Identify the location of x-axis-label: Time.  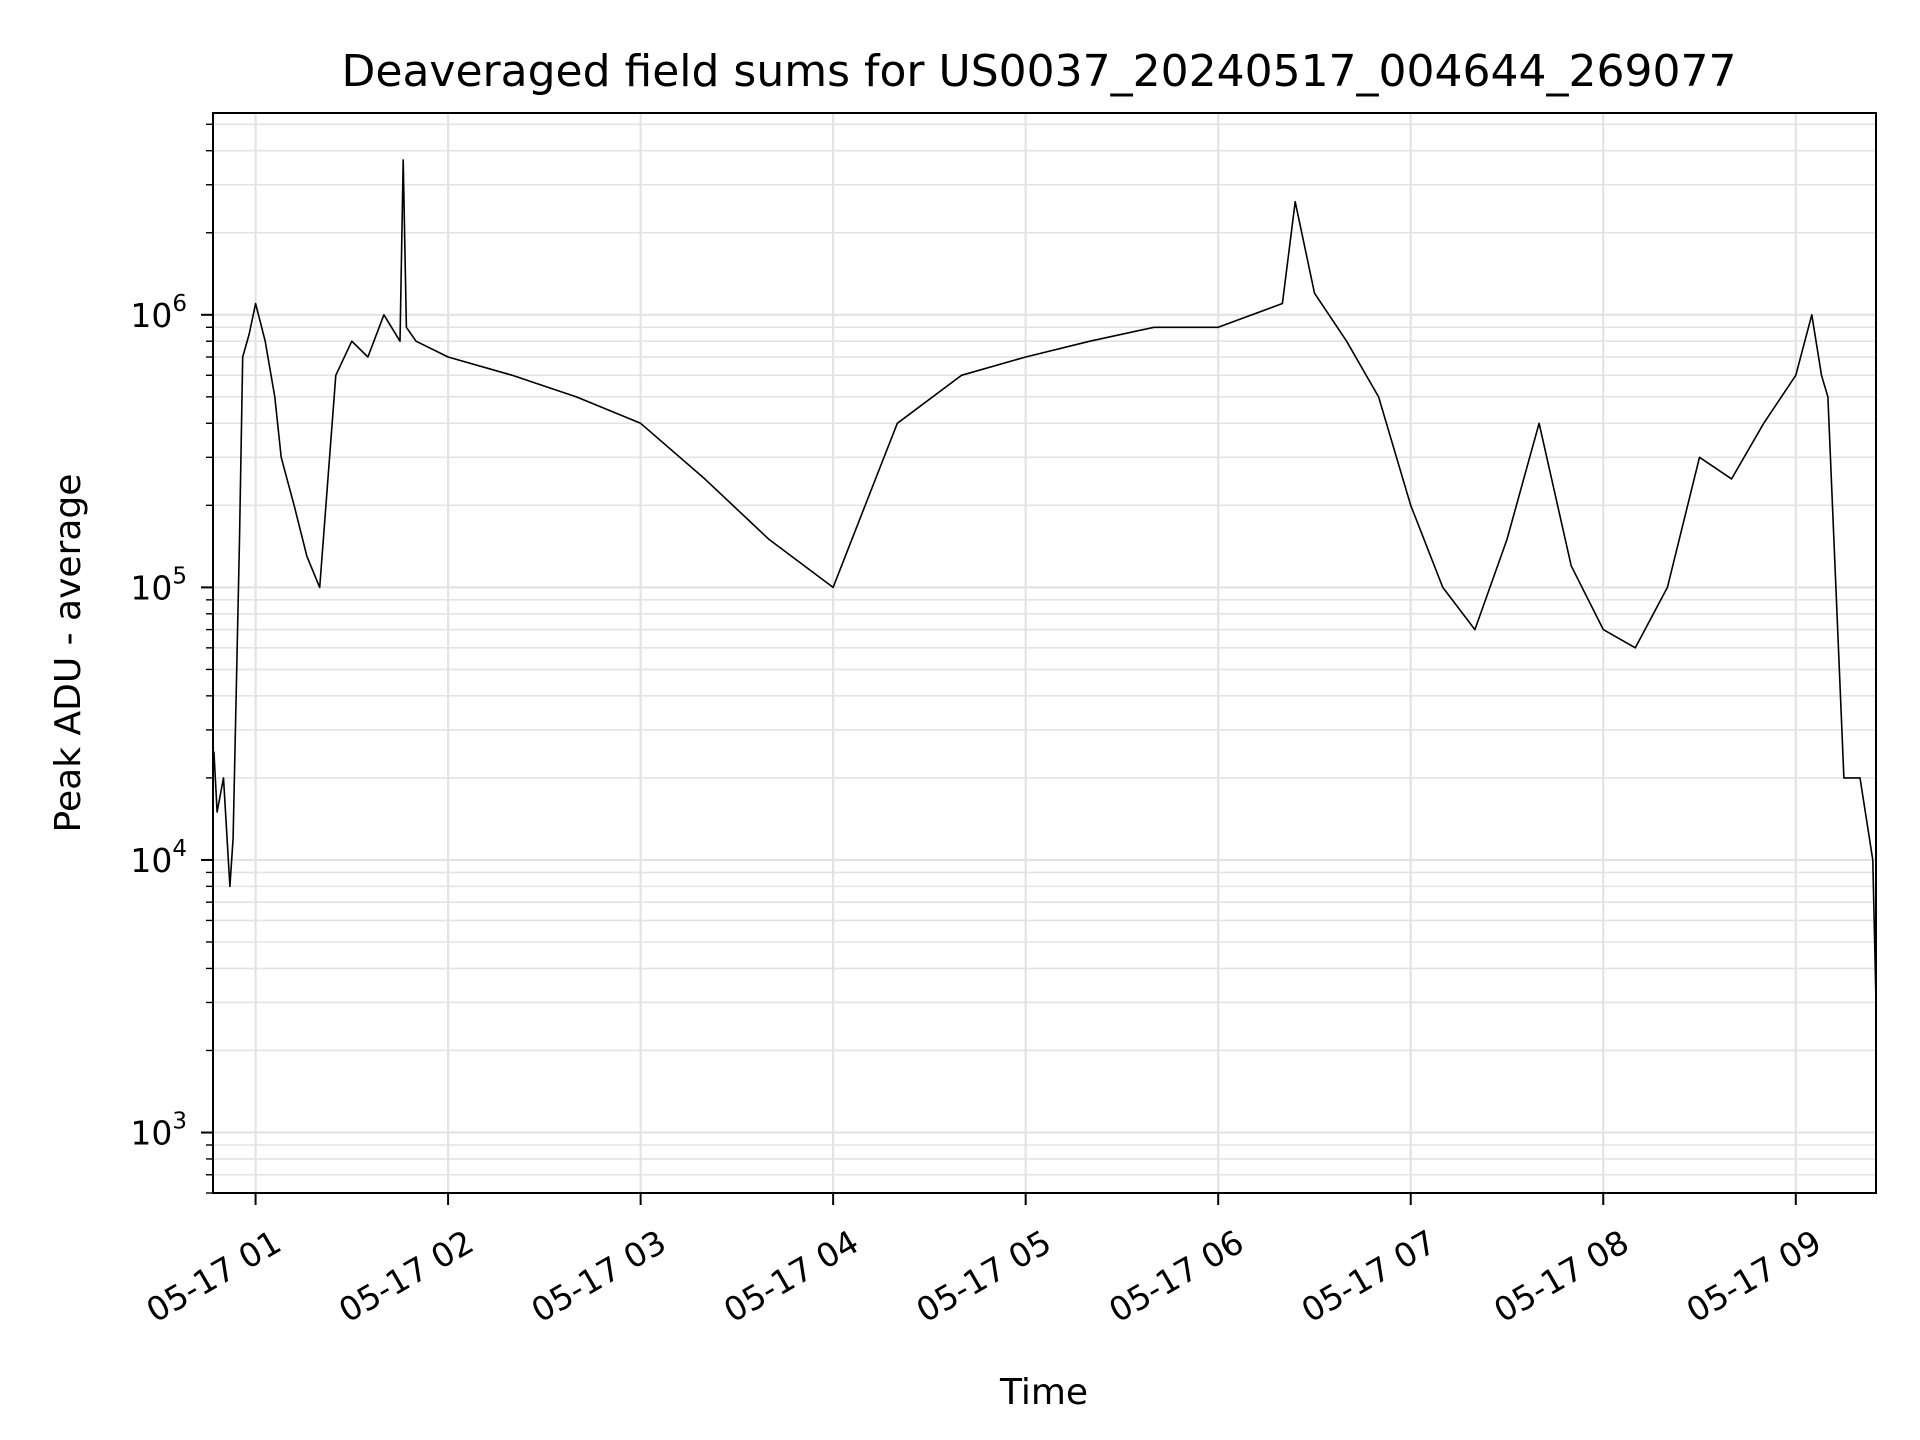
(1043, 1392).